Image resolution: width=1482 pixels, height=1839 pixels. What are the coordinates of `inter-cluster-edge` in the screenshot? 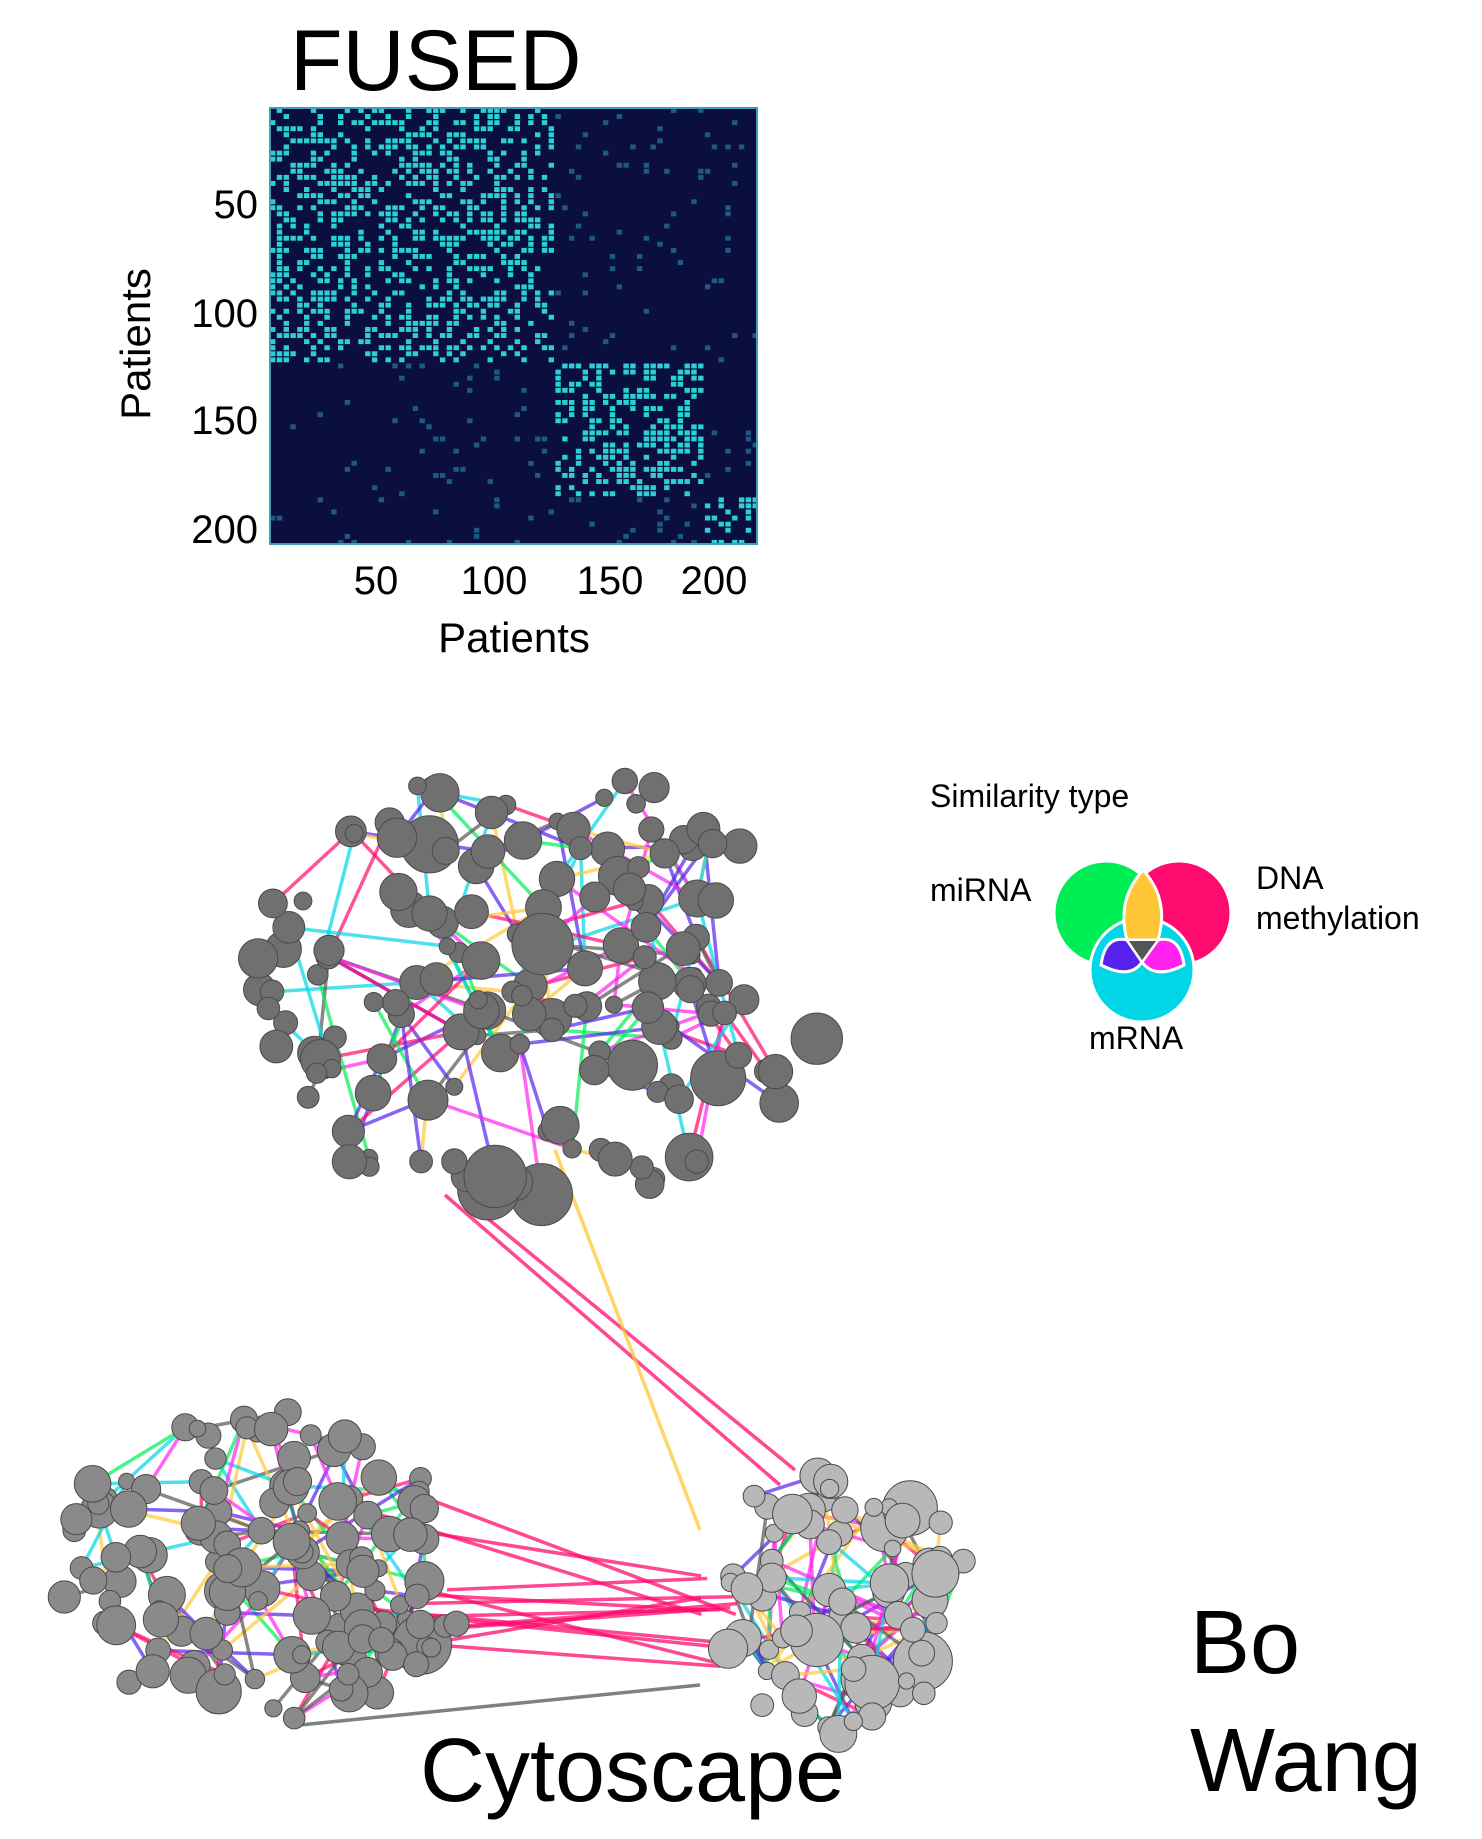 It's located at (500, 1705).